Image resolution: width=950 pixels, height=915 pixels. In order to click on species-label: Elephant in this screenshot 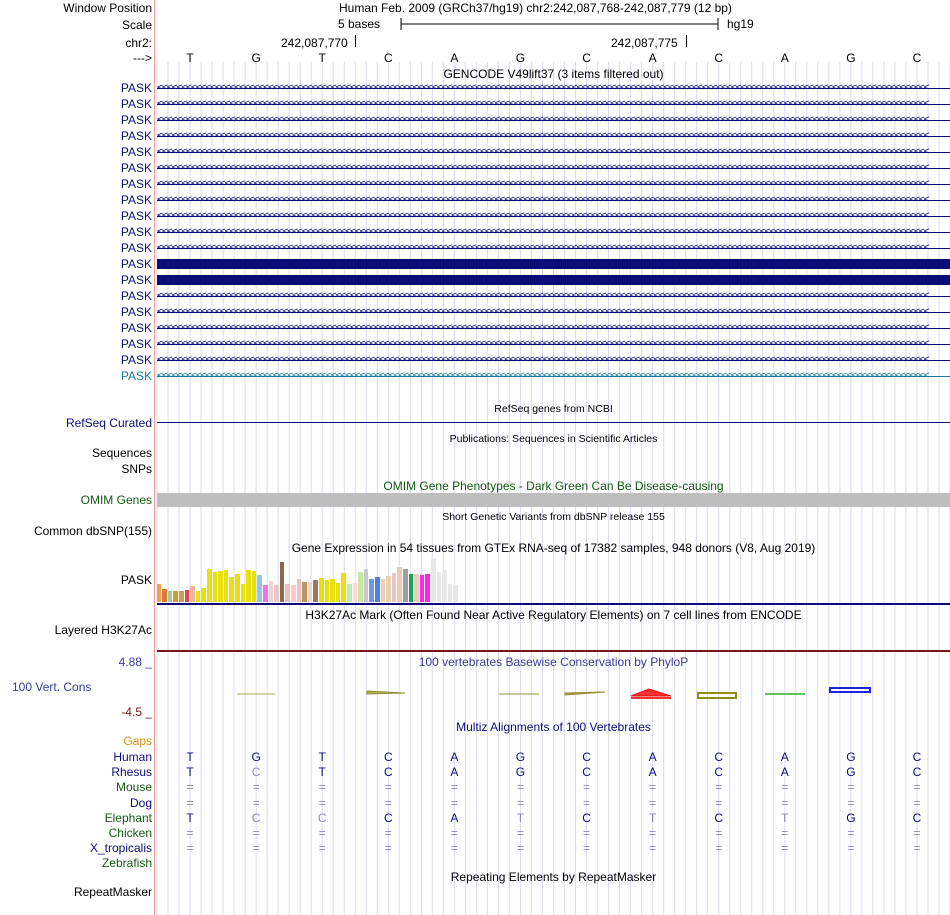, I will do `click(128, 817)`.